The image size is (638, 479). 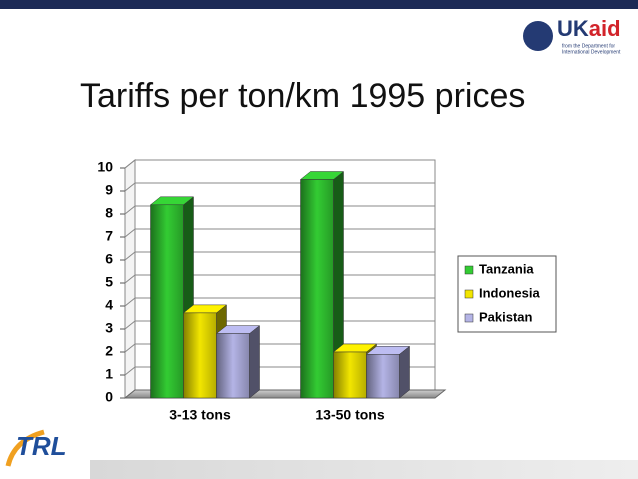 I want to click on grid-line, so click(x=279, y=164).